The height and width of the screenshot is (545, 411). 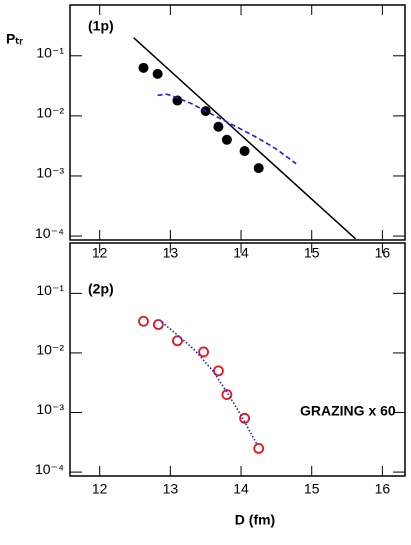 I want to click on x-tick-label: 14, so click(x=241, y=489).